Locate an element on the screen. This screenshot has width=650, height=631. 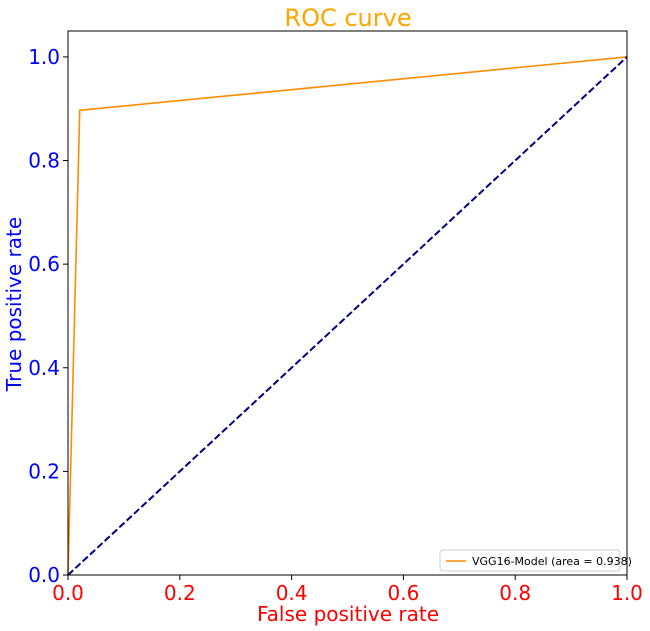
y-axis-label: True positive rate is located at coordinates (14, 304).